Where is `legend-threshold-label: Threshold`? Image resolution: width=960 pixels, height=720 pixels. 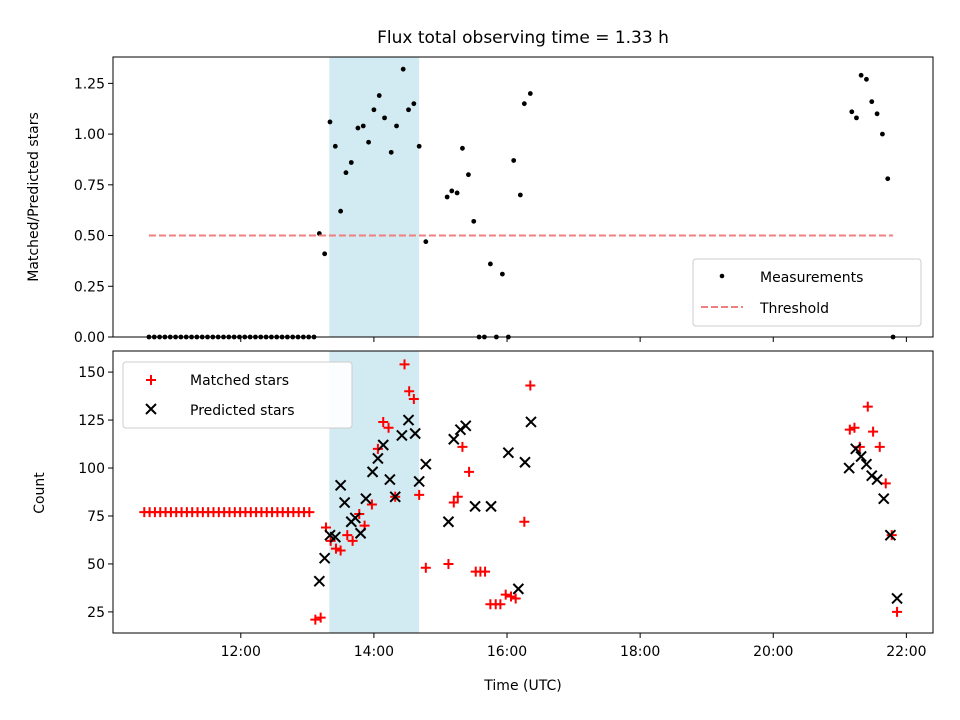
legend-threshold-label: Threshold is located at coordinates (794, 309).